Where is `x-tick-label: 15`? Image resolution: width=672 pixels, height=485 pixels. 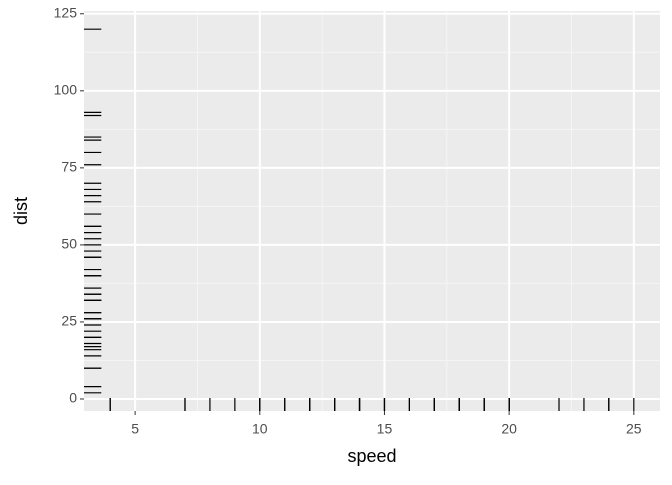
x-tick-label: 15 is located at coordinates (385, 429).